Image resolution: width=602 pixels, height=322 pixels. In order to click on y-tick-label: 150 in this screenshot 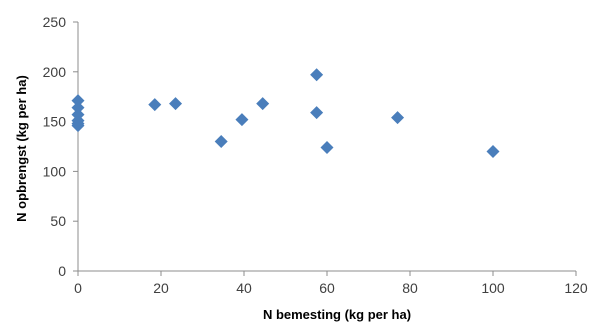, I will do `click(55, 122)`.